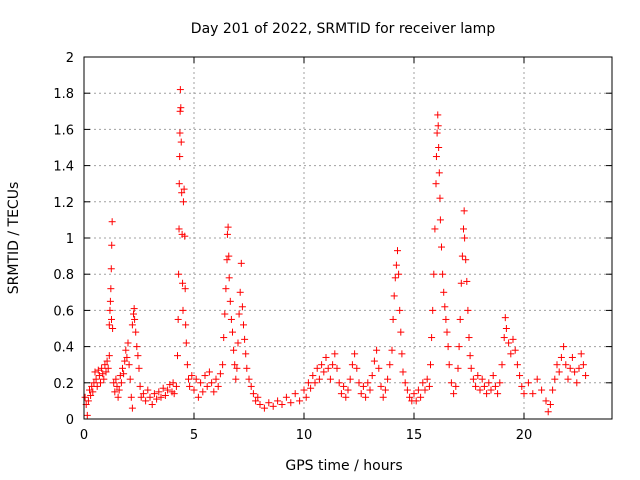  Describe the element at coordinates (70, 239) in the screenshot. I see `y-tick-label: 1` at that location.